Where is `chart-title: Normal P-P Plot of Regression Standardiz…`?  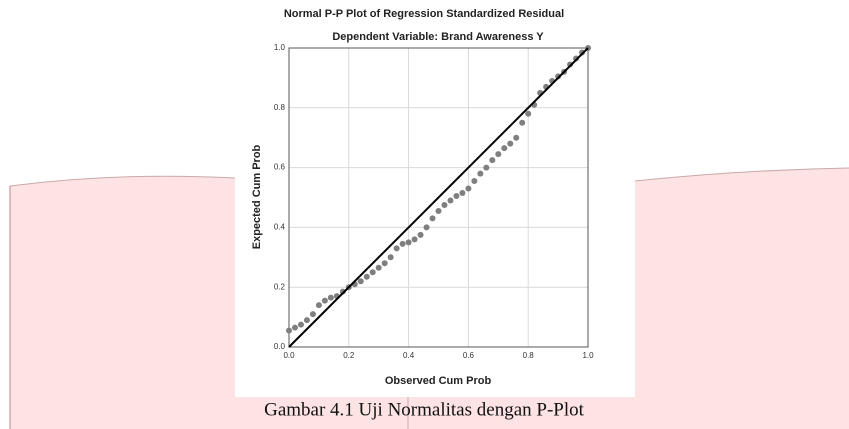
chart-title: Normal P-P Plot of Regression Standardiz… is located at coordinates (424, 14).